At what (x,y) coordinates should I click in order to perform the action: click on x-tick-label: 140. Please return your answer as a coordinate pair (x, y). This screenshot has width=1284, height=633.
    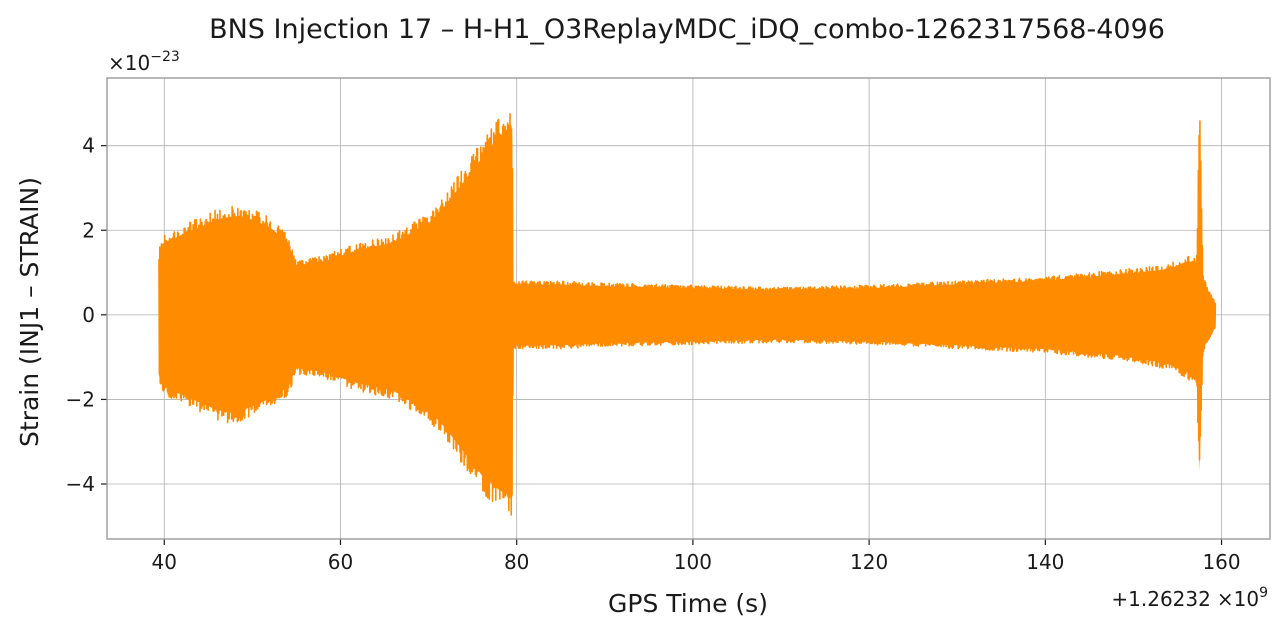
    Looking at the image, I should click on (1045, 562).